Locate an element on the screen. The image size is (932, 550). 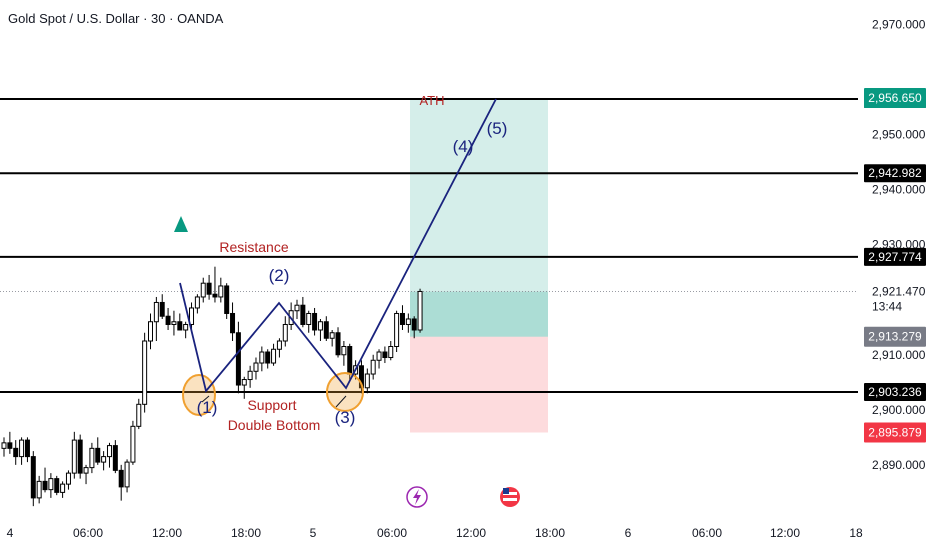
y-tick-label: 2,890.000 is located at coordinates (899, 465).